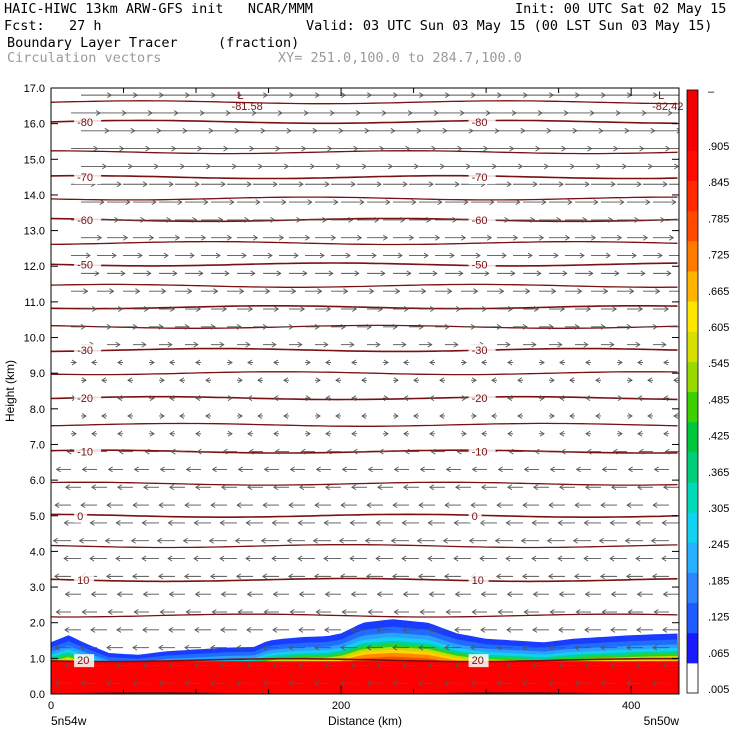 This screenshot has width=740, height=740. Describe the element at coordinates (37, 659) in the screenshot. I see `y-tick-label: 1.0` at that location.